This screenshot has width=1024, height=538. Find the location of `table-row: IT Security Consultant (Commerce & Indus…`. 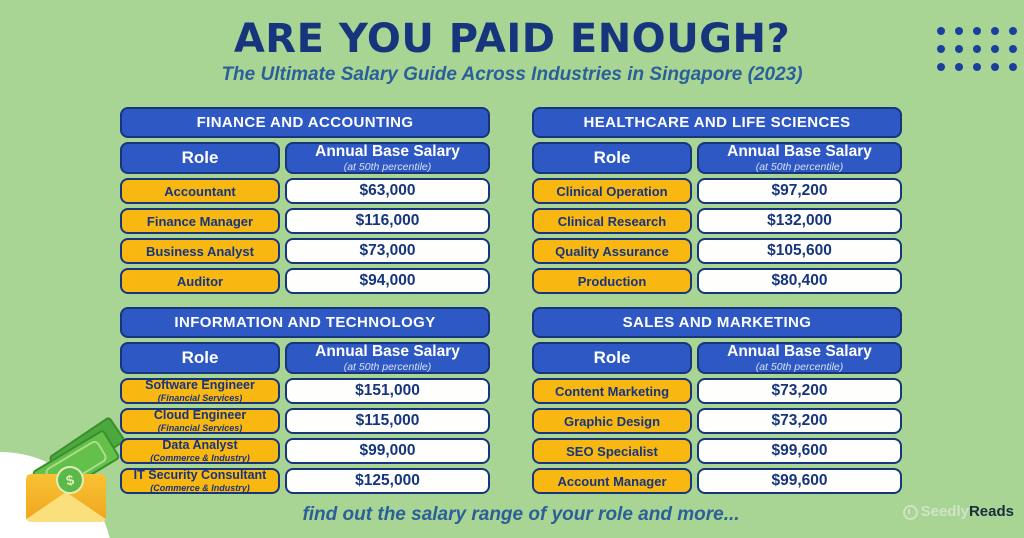

table-row: IT Security Consultant (Commerce & Indus… is located at coordinates (305, 481).